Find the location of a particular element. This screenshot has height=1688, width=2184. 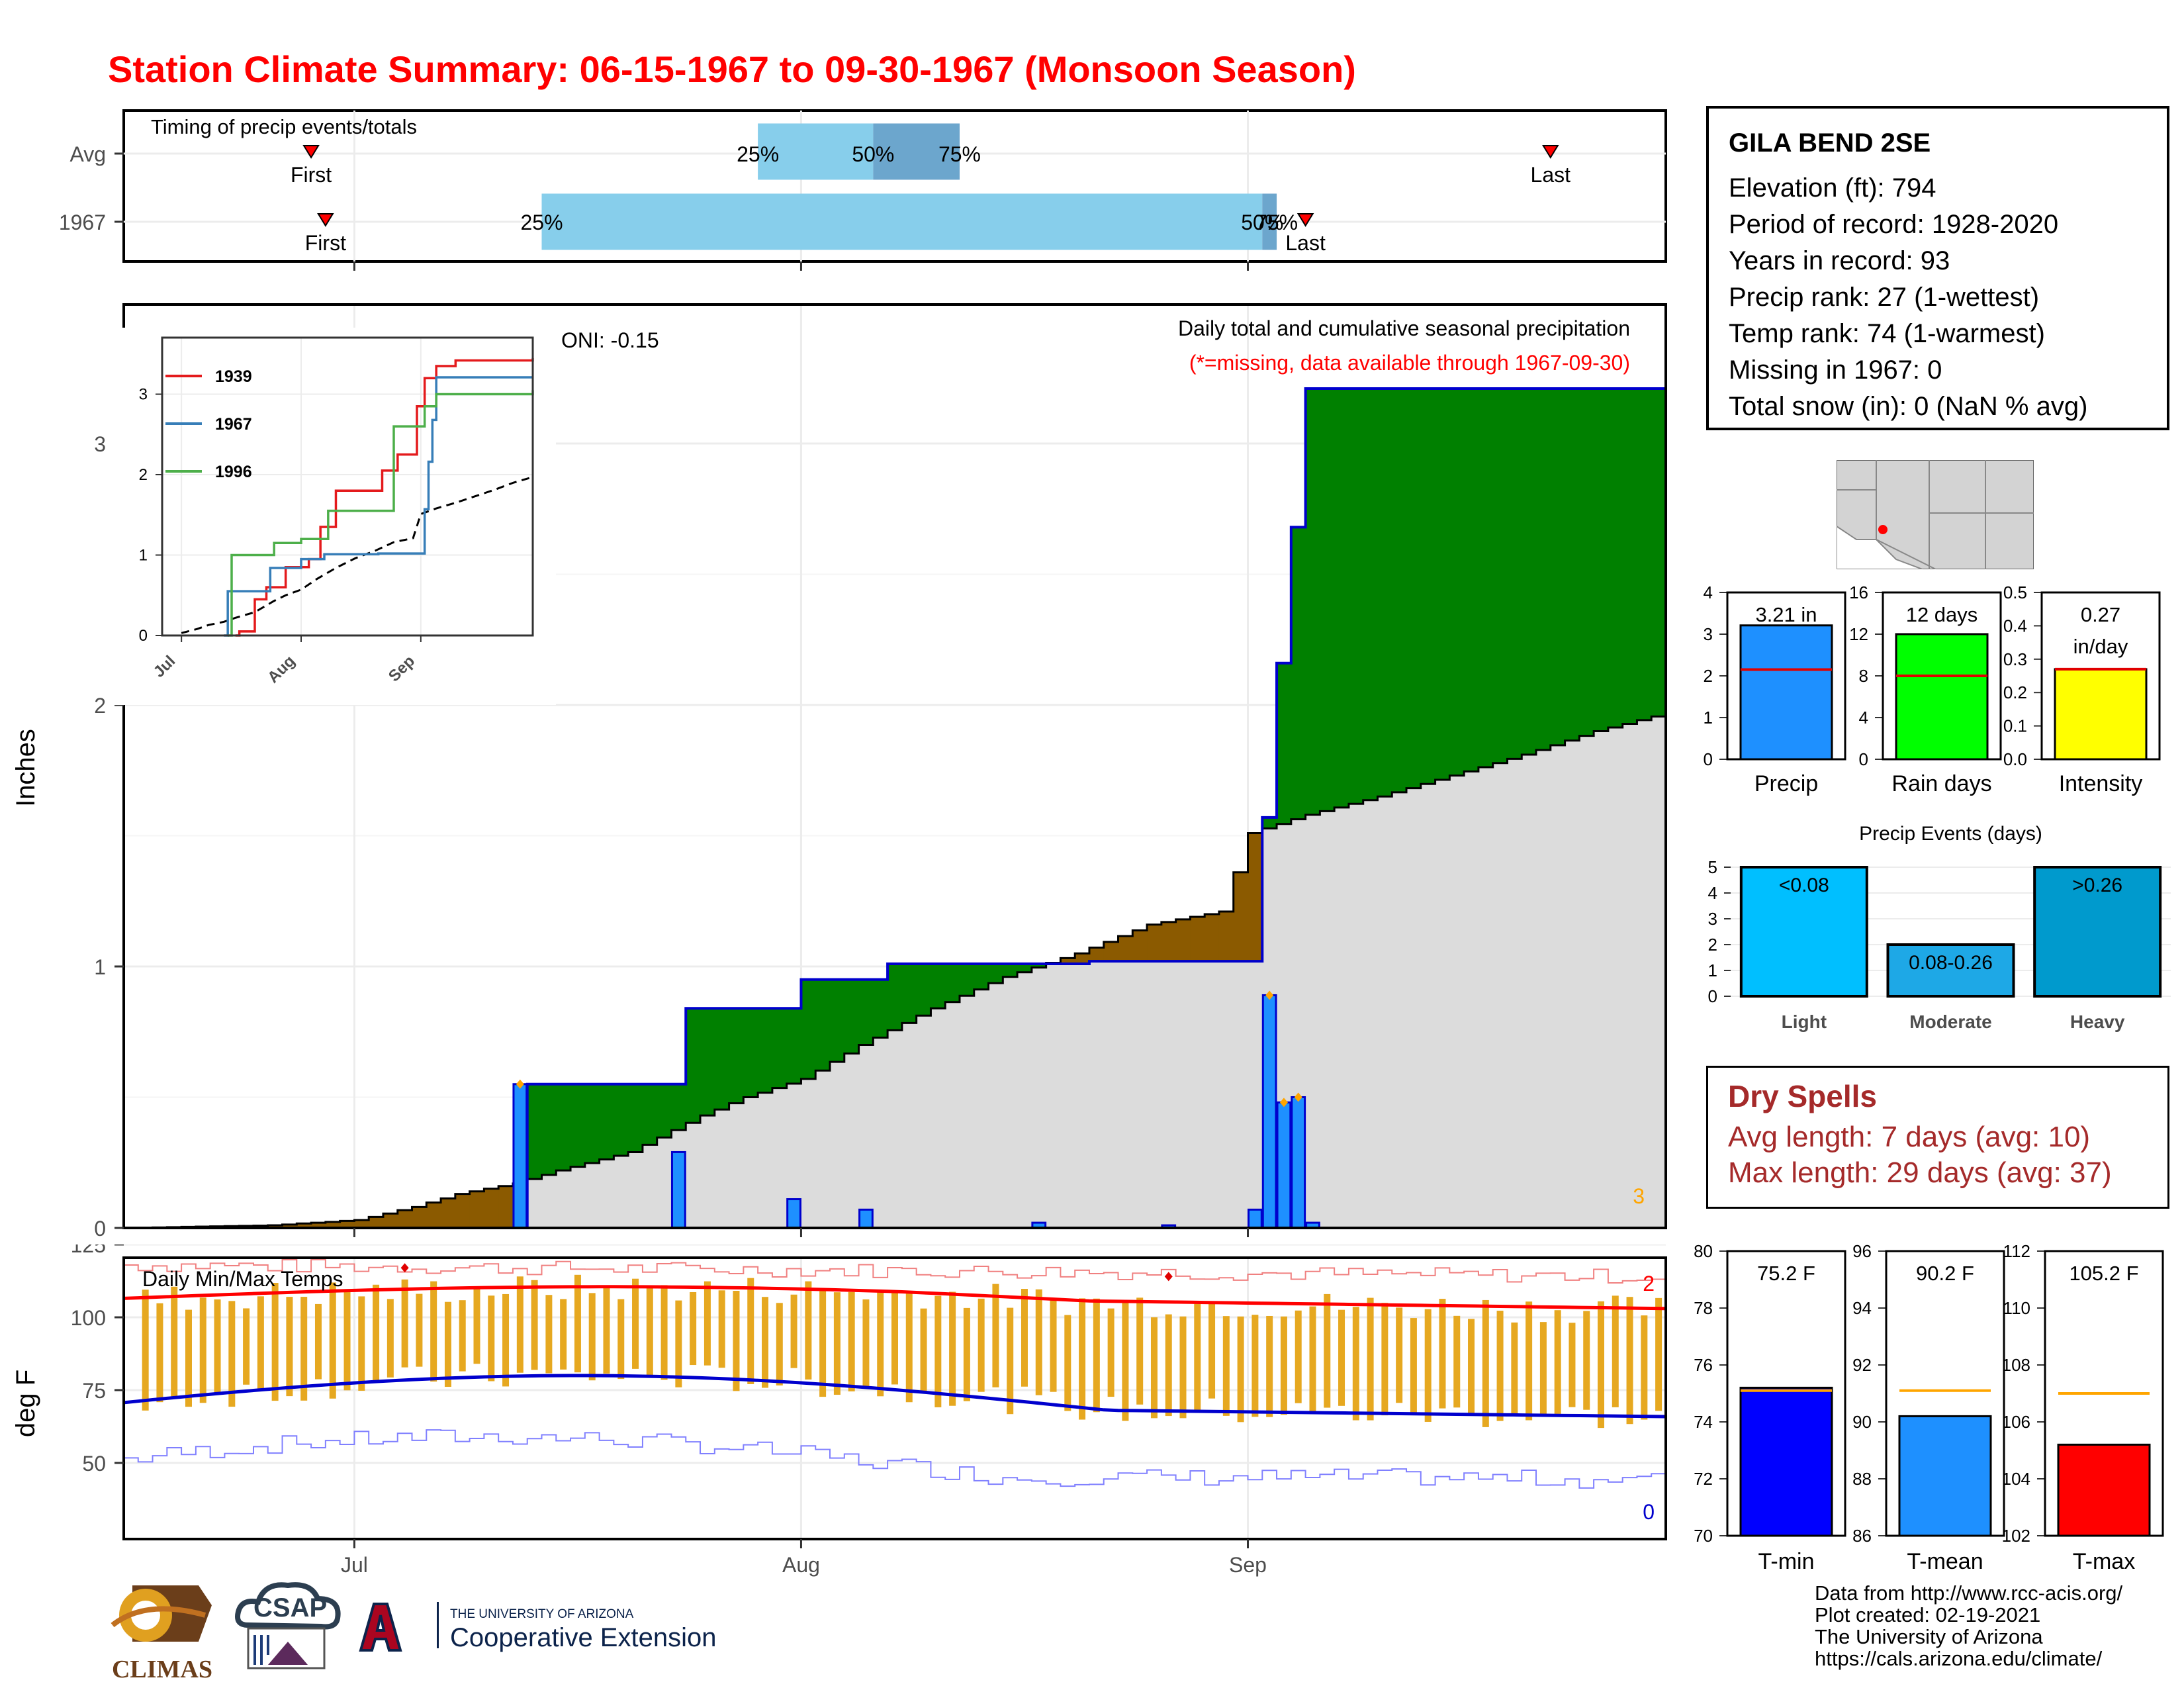

temp-y-tick-label: 75 is located at coordinates (94, 1391).